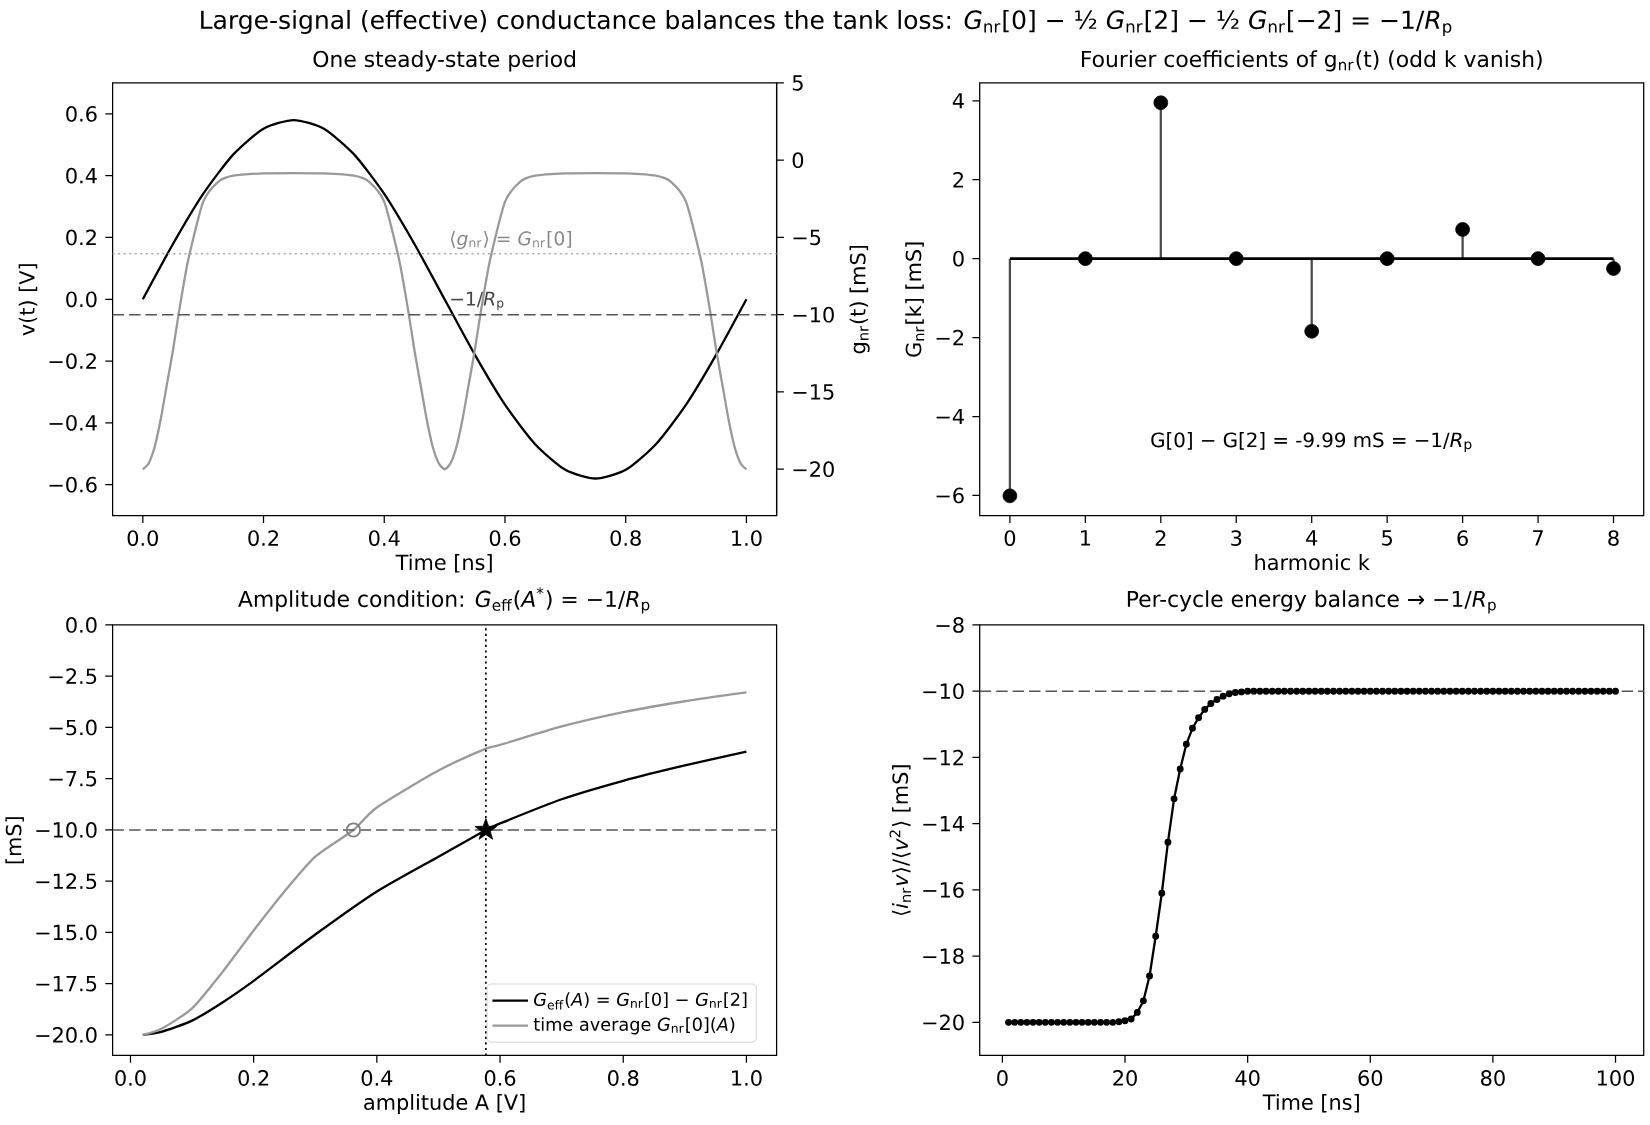  I want to click on y-tick-label: −6, so click(950, 495).